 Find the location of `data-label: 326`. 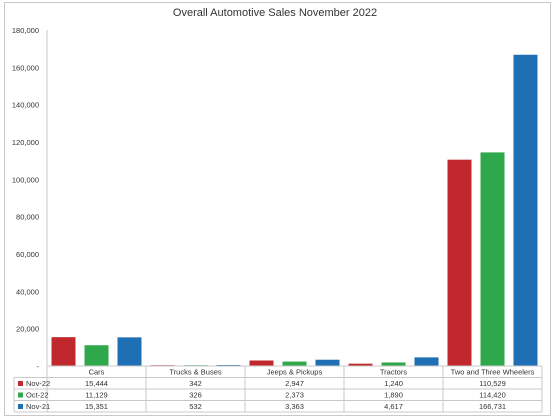

data-label: 326 is located at coordinates (195, 395).